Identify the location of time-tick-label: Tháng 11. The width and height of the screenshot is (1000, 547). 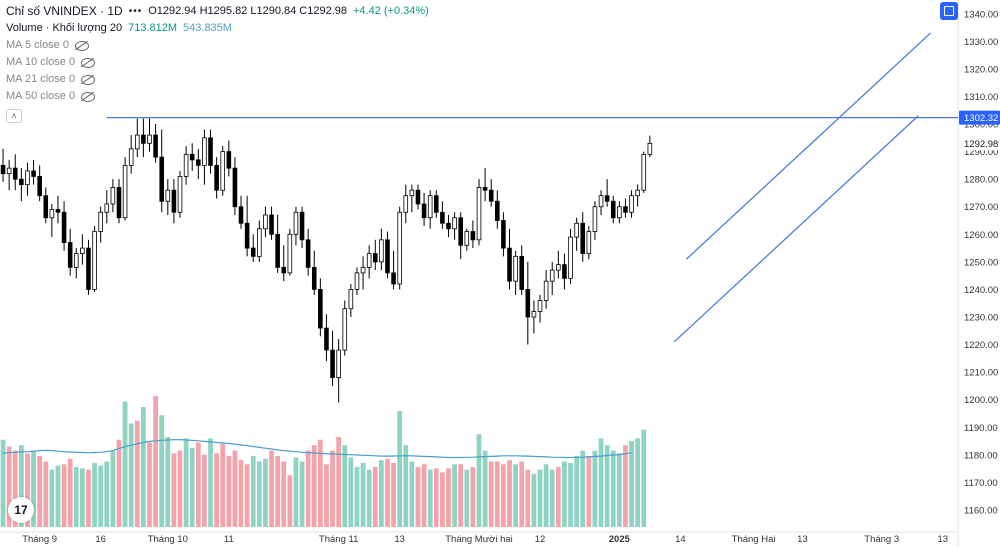
(338, 539).